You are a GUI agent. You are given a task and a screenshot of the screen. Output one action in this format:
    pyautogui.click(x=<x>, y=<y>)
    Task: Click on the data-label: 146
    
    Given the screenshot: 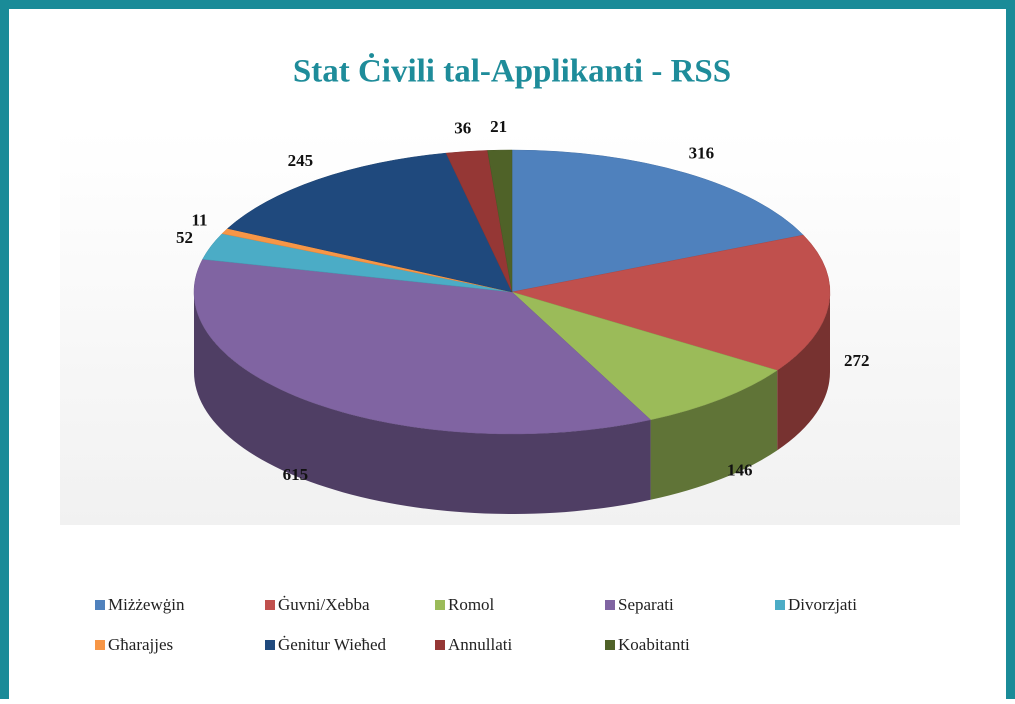 What is the action you would take?
    pyautogui.click(x=740, y=469)
    